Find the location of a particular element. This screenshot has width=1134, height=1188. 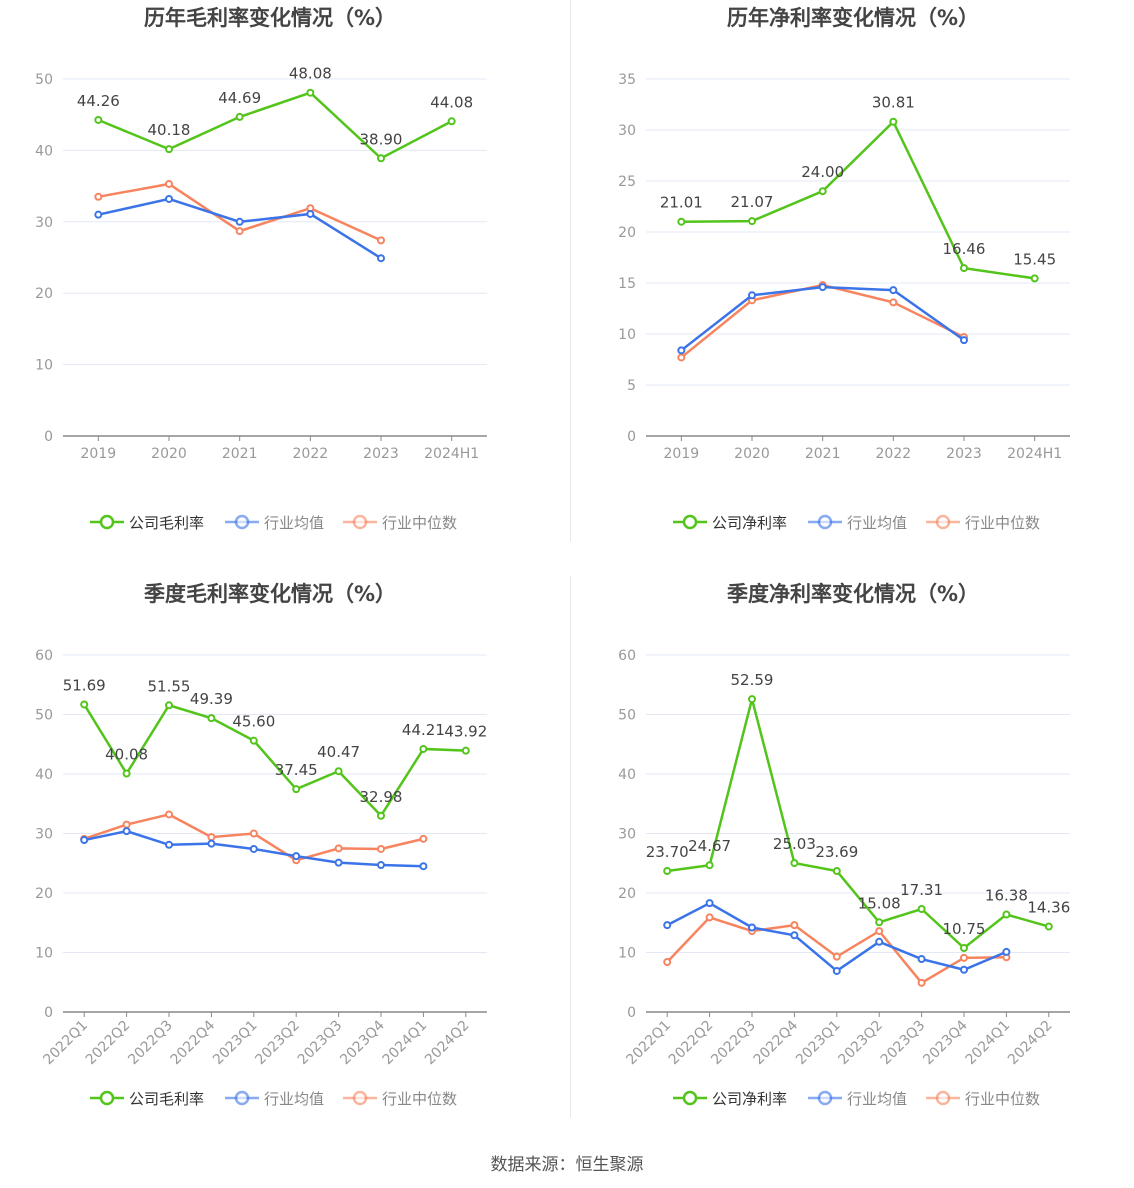

y-tick-label: 50 is located at coordinates (44, 80).